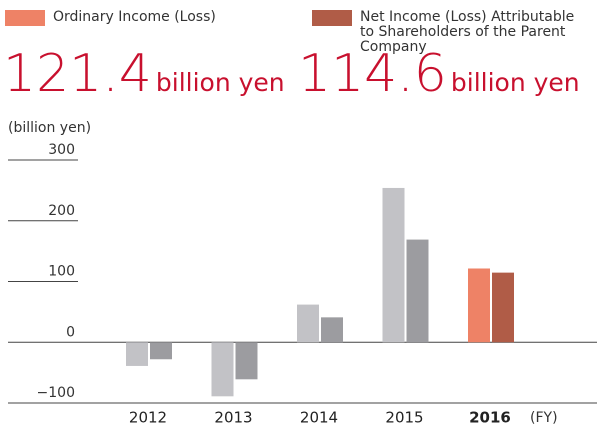 This screenshot has width=613, height=428. What do you see at coordinates (544, 418) in the screenshot?
I see `x-axis-label: (FY)` at bounding box center [544, 418].